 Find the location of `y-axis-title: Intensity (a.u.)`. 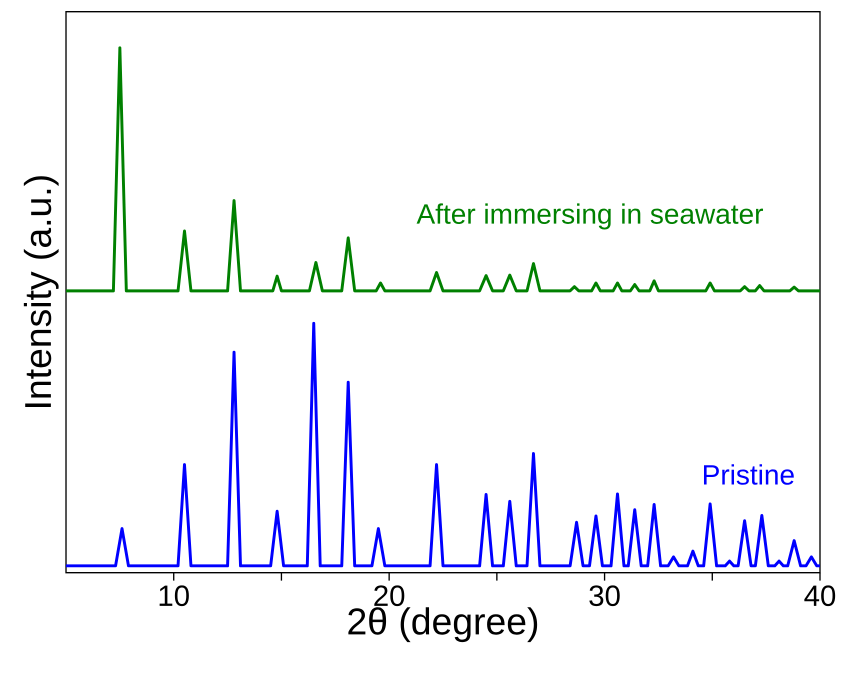

y-axis-title: Intensity (a.u.) is located at coordinates (41, 292).